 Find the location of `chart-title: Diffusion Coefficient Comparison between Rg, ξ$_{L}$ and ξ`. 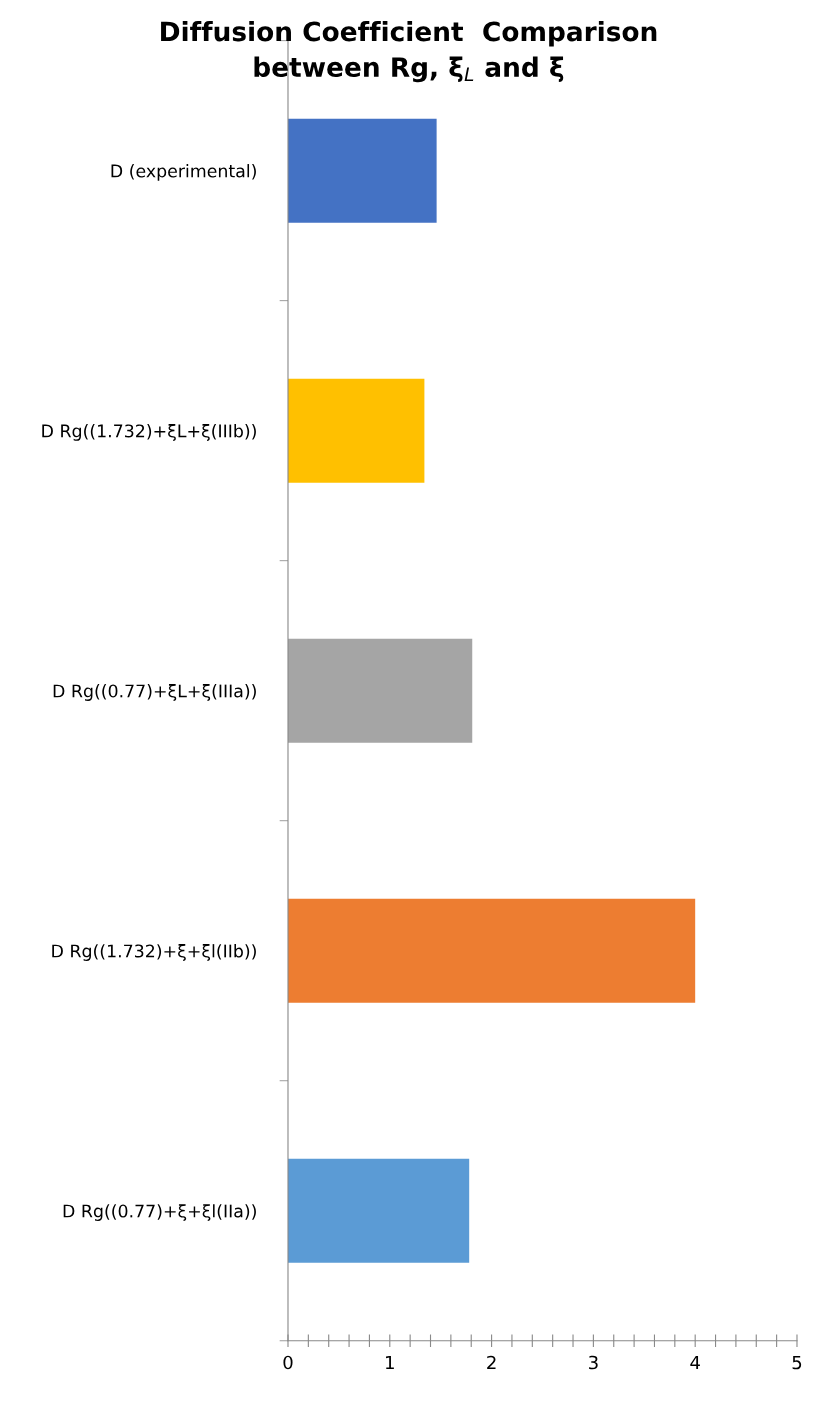

chart-title: Diffusion Coefficient Comparison between Rg, ξ$_{L}$ and ξ is located at coordinates (409, 52).